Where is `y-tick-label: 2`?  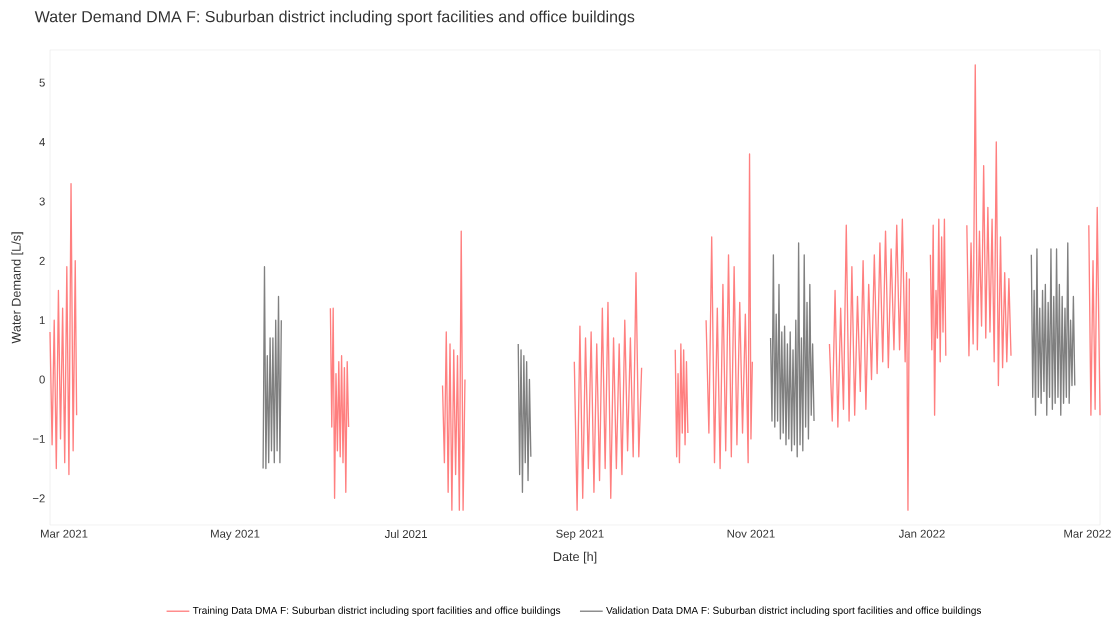 y-tick-label: 2 is located at coordinates (42, 260).